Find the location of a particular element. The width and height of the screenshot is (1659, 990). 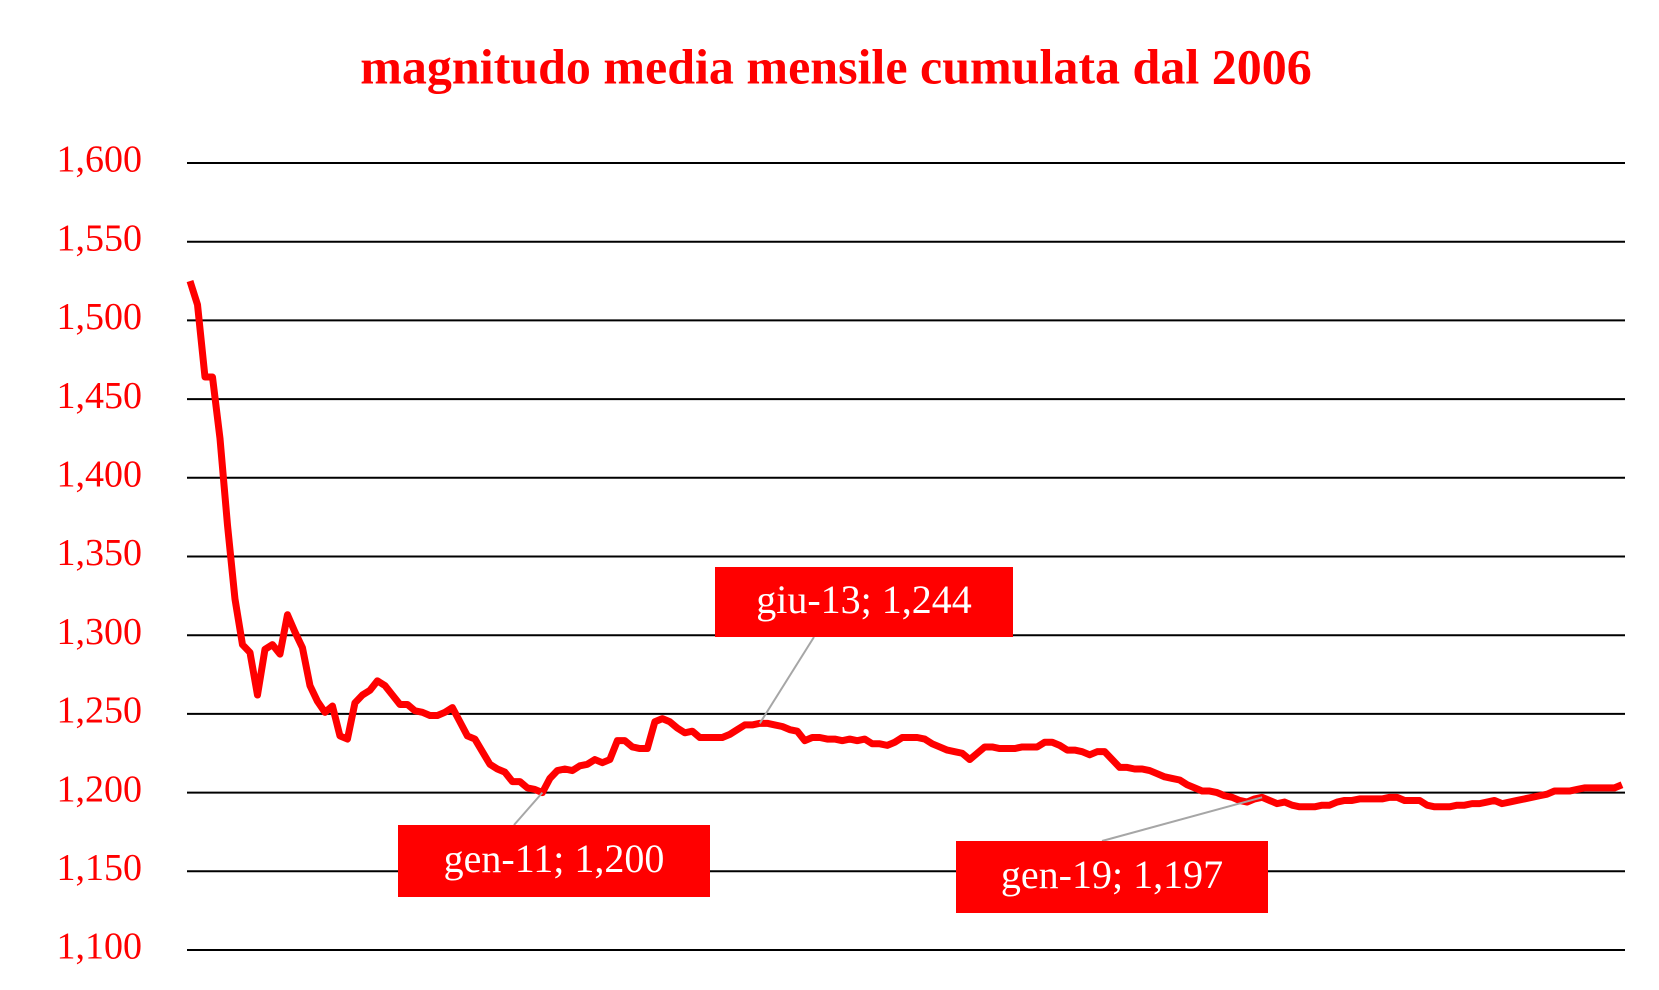

y-tick-label: 1,550 is located at coordinates (100, 238).